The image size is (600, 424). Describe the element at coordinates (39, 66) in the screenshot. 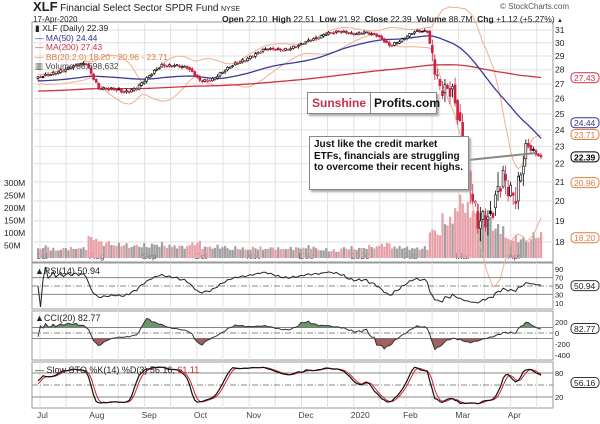

I see `volume-icon: ▥` at that location.